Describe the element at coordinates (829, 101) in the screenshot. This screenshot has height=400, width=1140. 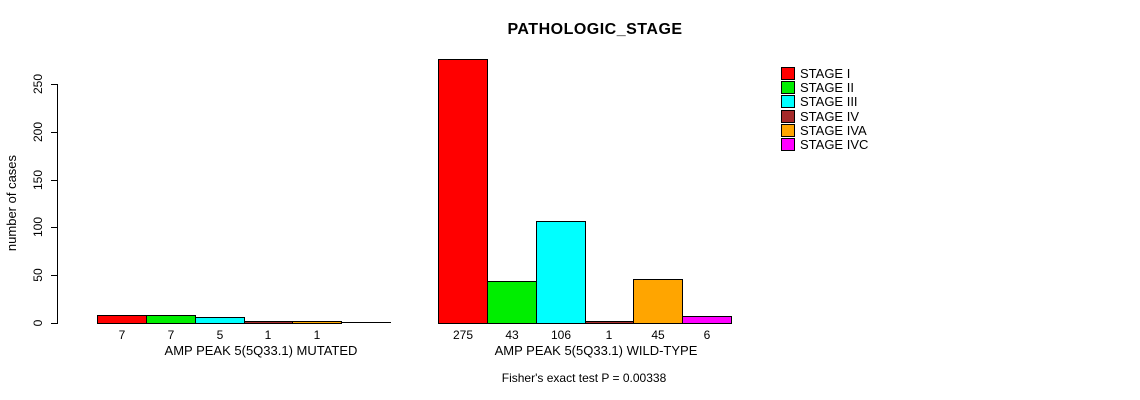
I see `legend-label-stage-iii: STAGE III` at that location.